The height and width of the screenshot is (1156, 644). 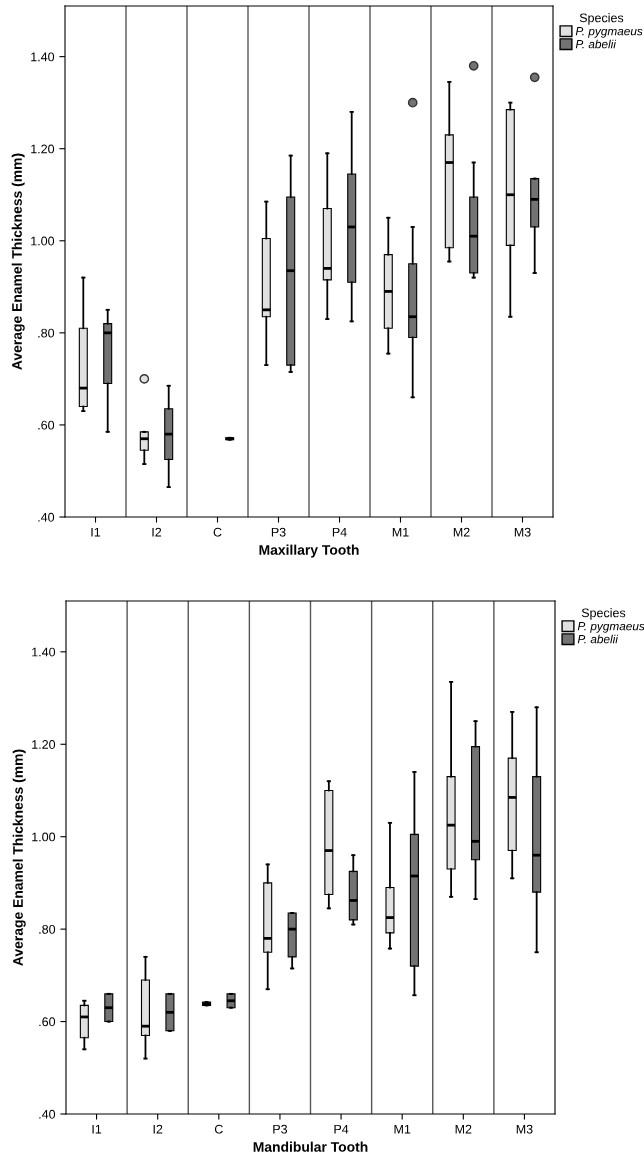 What do you see at coordinates (309, 551) in the screenshot?
I see `x-axis-title: Maxillary Tooth` at bounding box center [309, 551].